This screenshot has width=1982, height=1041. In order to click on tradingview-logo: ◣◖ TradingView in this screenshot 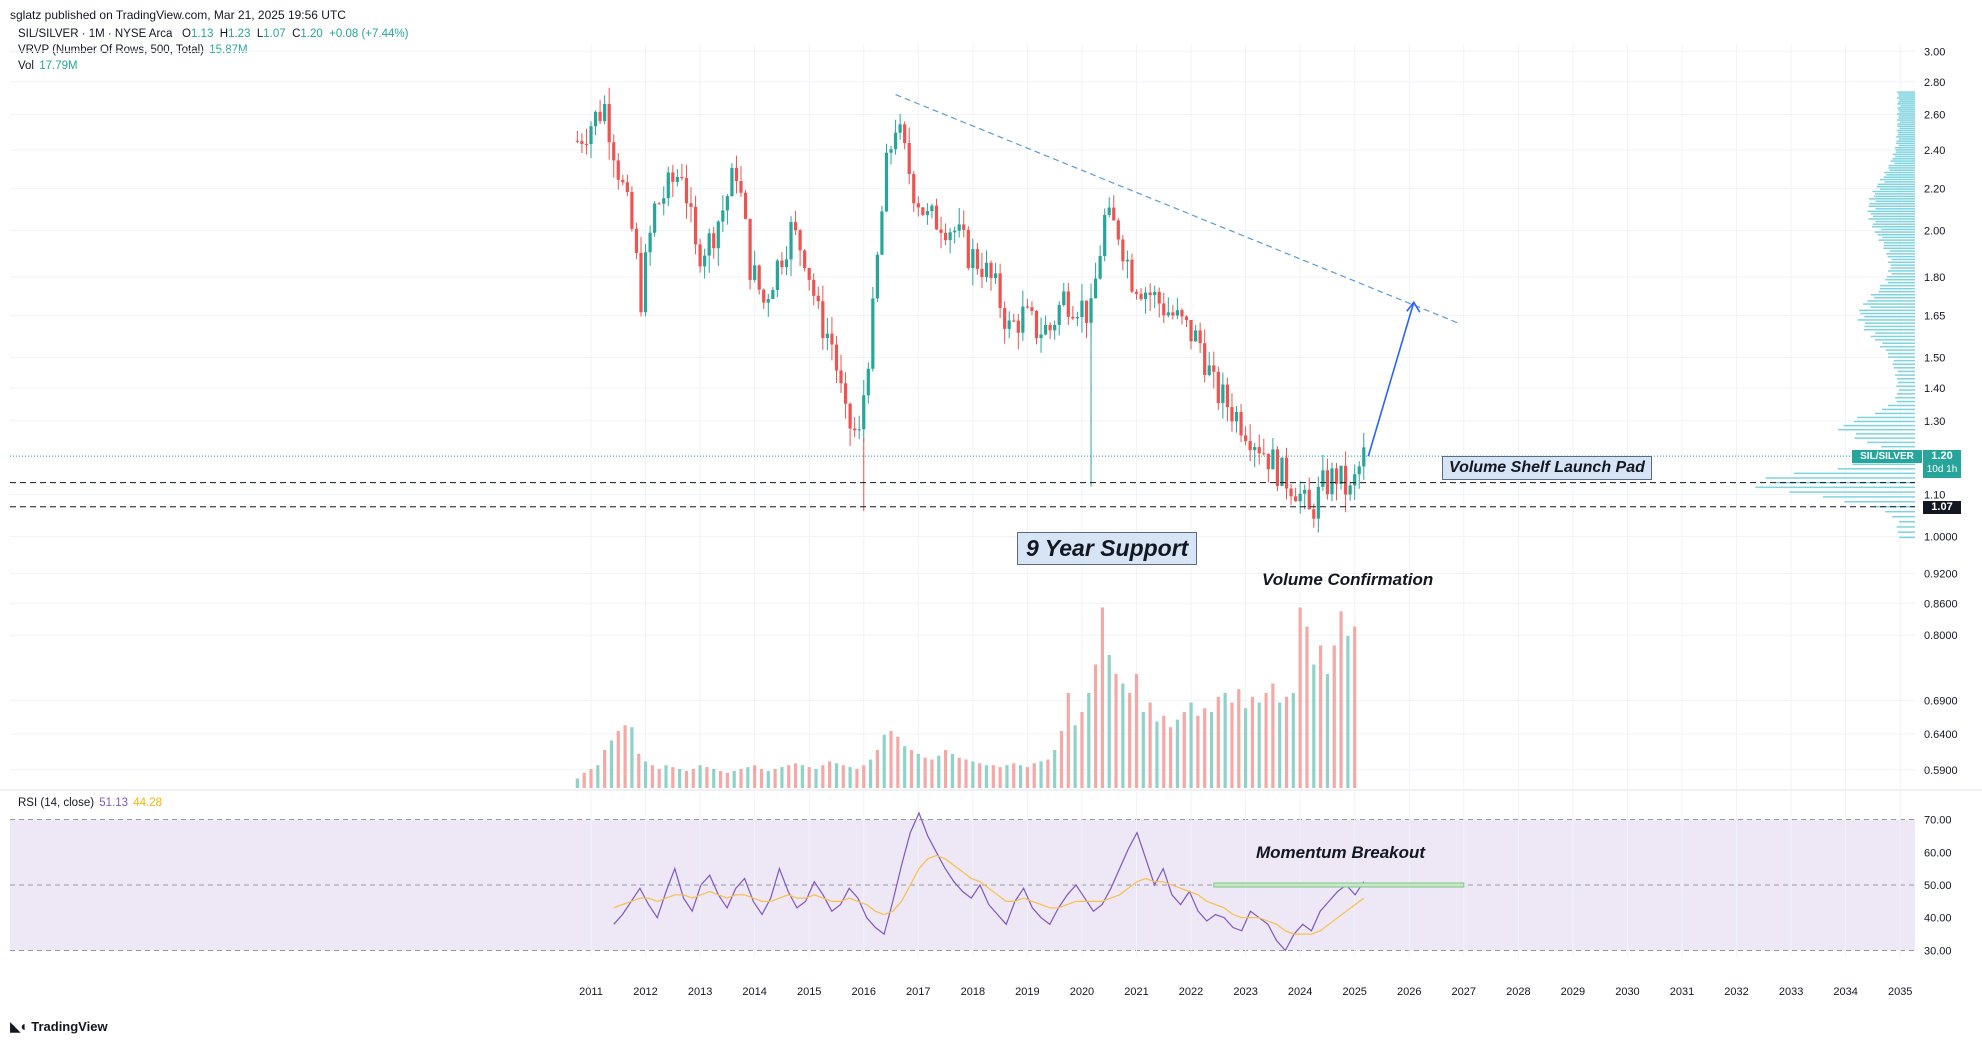, I will do `click(59, 1026)`.